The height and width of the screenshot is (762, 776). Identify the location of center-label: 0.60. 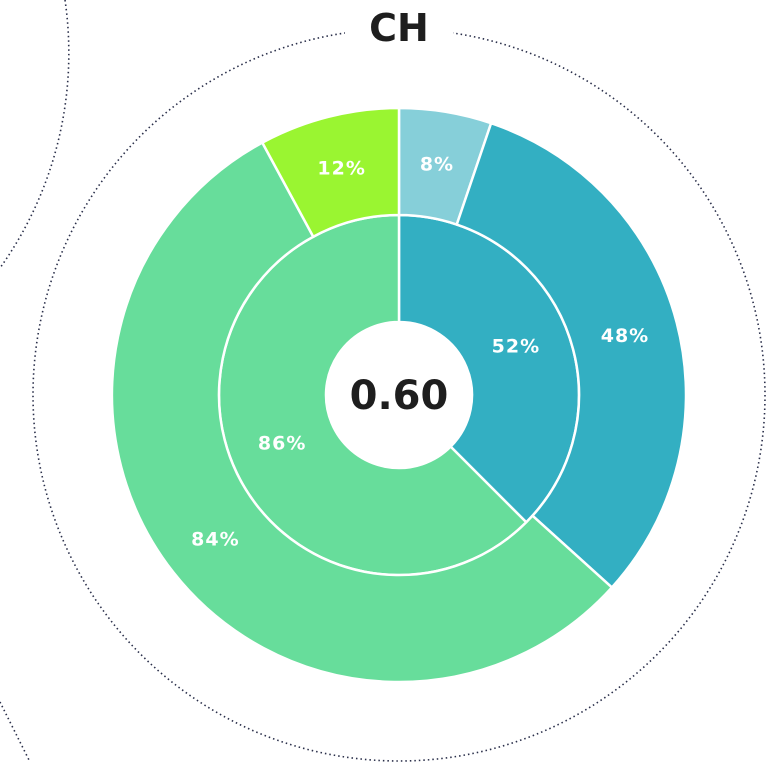
(399, 396).